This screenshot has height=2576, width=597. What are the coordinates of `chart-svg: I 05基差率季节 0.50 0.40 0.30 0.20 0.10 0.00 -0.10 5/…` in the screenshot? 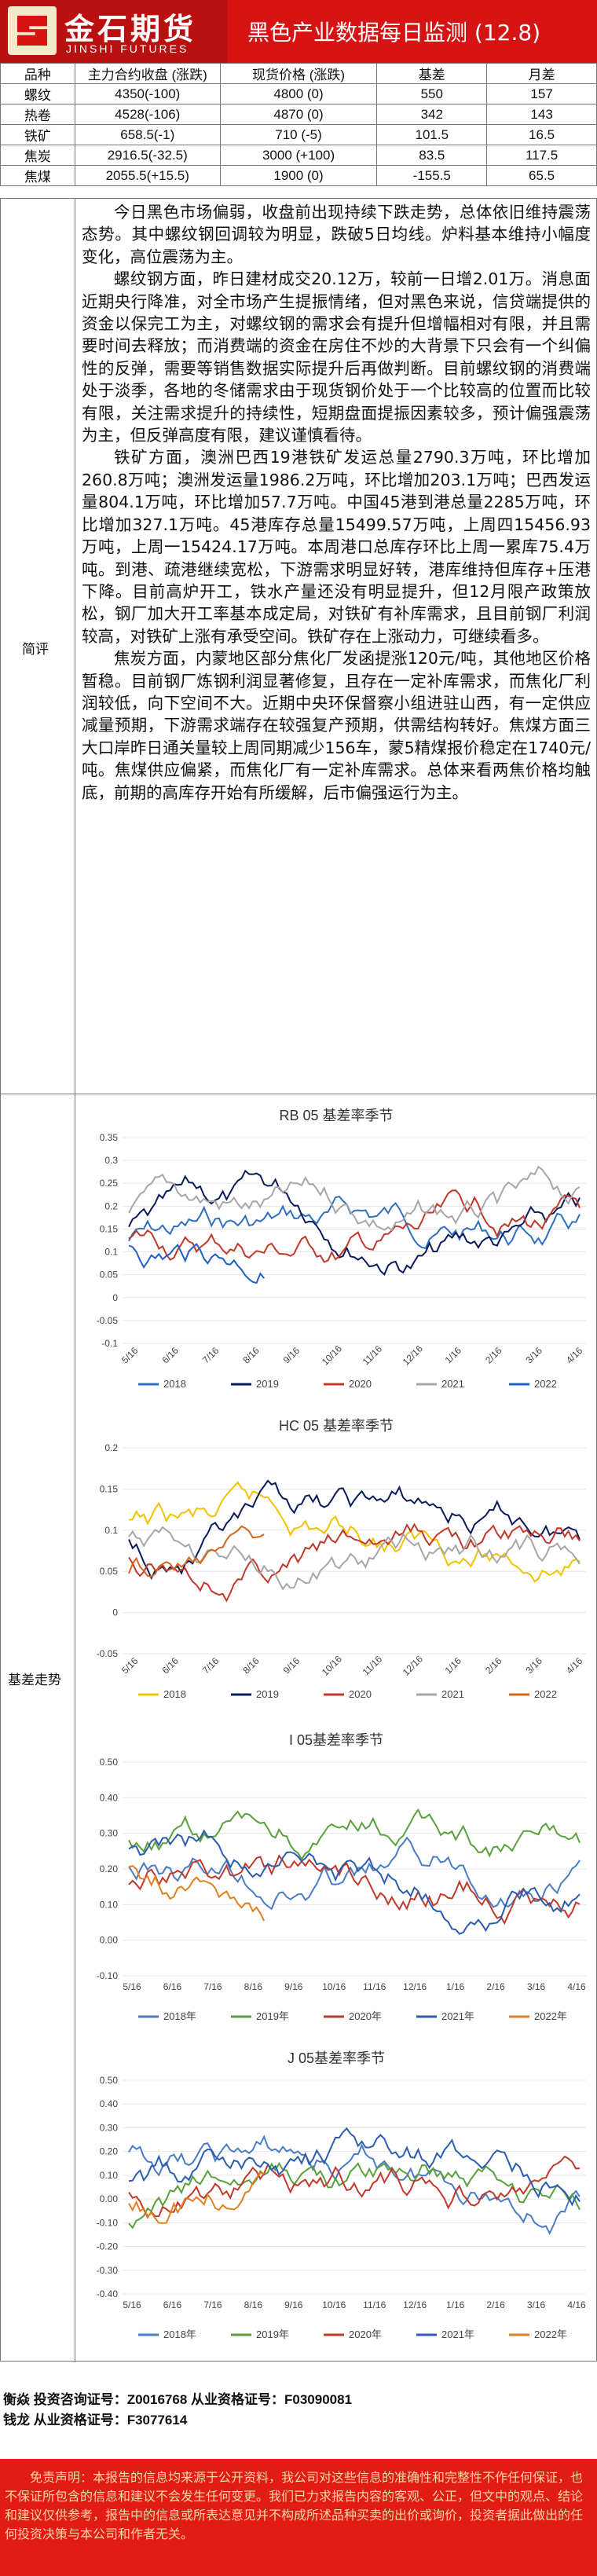 It's located at (342, 1877).